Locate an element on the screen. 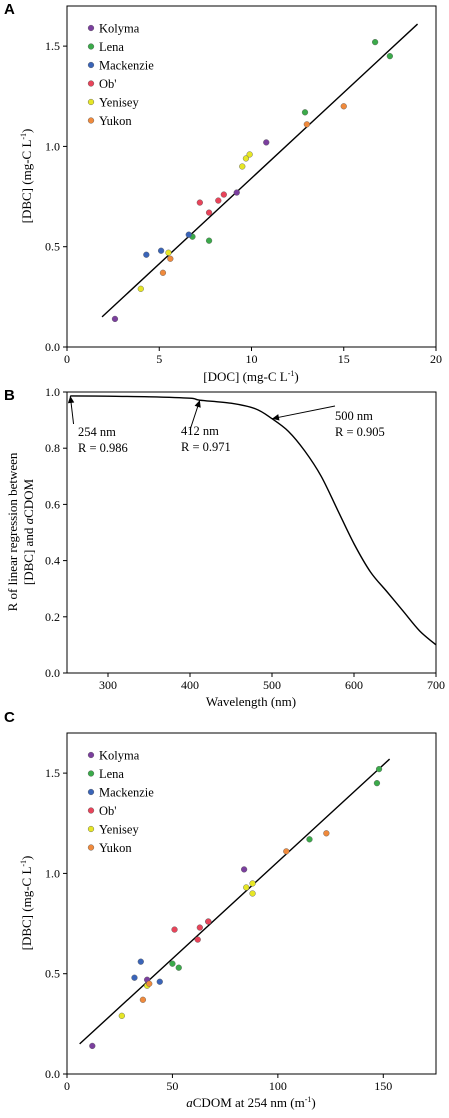 This screenshot has width=449, height=1118. y-axis-title-b-line1: R of linear regression between is located at coordinates (12, 531).